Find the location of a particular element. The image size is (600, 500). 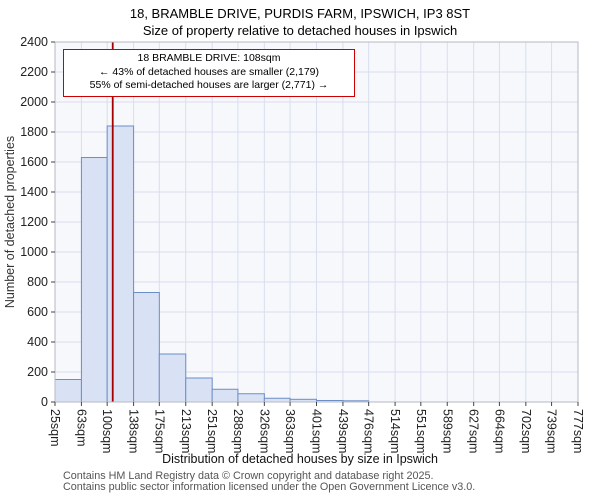

x-tick-label: 138sqm is located at coordinates (134, 431).